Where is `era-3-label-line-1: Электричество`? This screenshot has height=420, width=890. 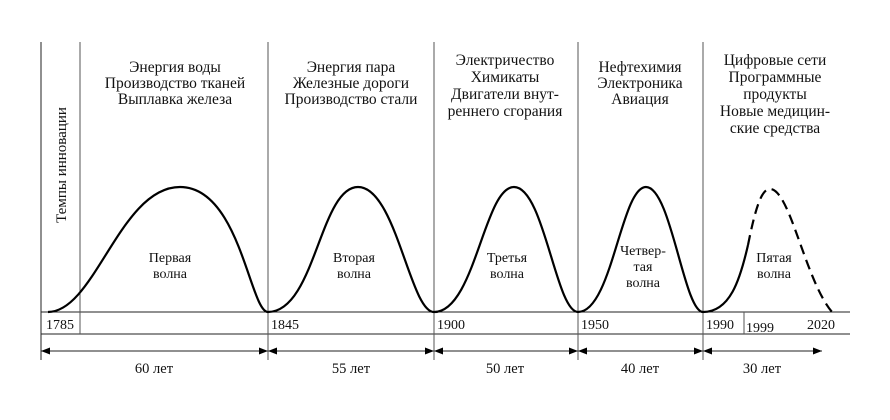
era-3-label-line-1: Электричество is located at coordinates (505, 60).